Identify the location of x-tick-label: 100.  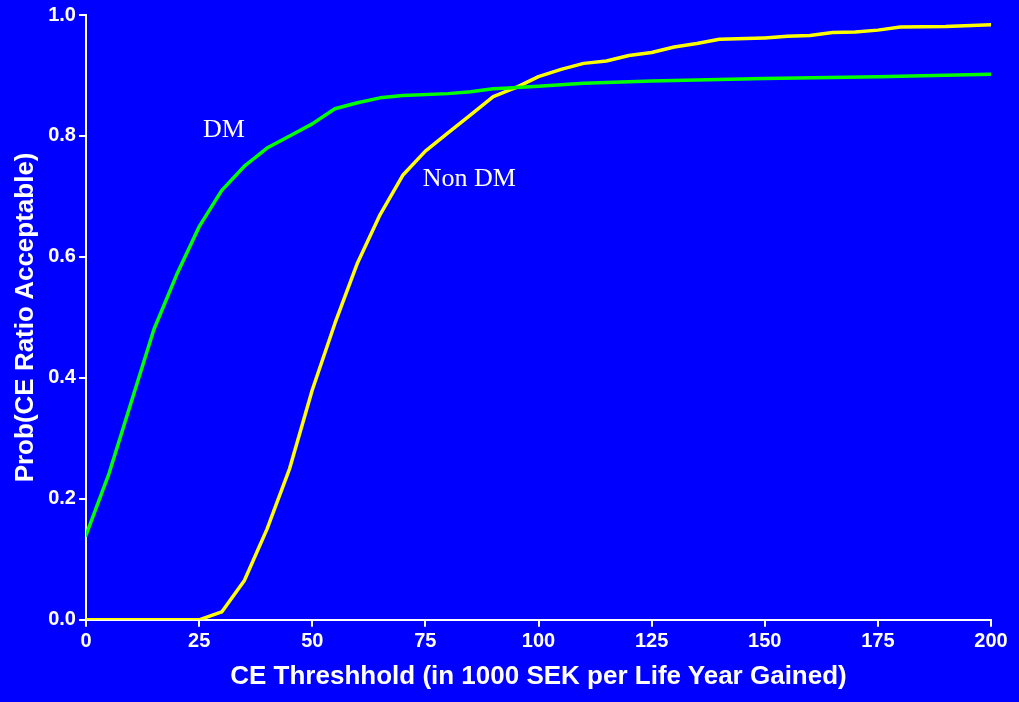
(538, 640).